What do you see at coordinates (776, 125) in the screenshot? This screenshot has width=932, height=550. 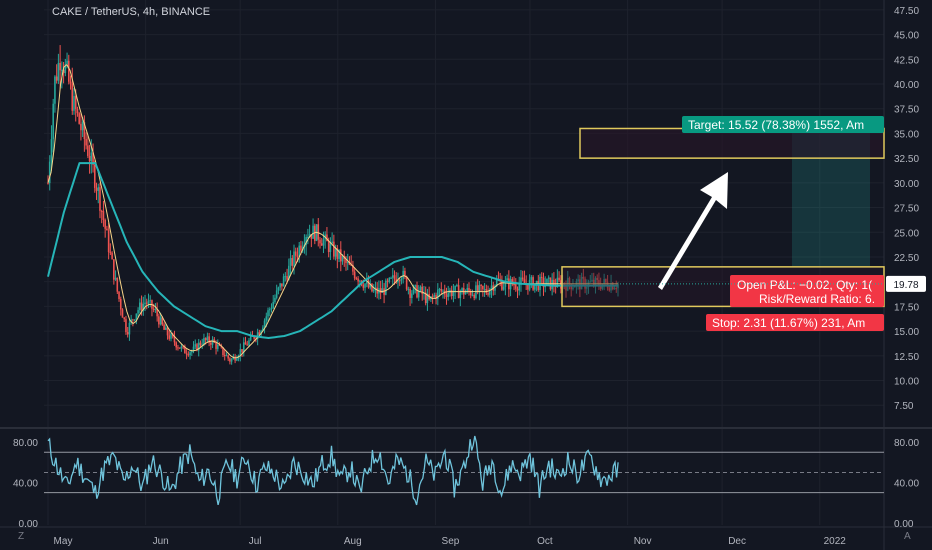 I see `target-label-text: Target: 15.52 (78.38%) 1552, Am` at bounding box center [776, 125].